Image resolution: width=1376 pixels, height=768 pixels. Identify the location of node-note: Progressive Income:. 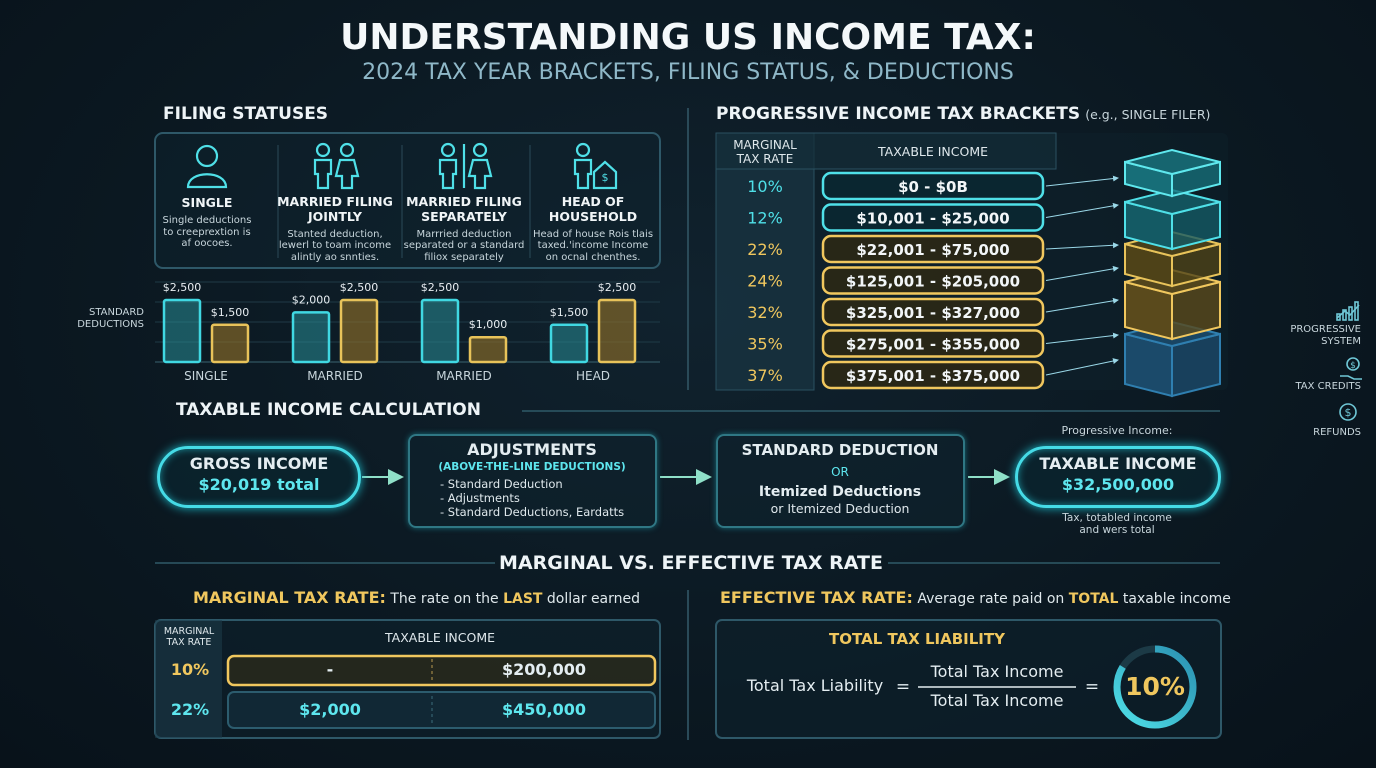
(1117, 430).